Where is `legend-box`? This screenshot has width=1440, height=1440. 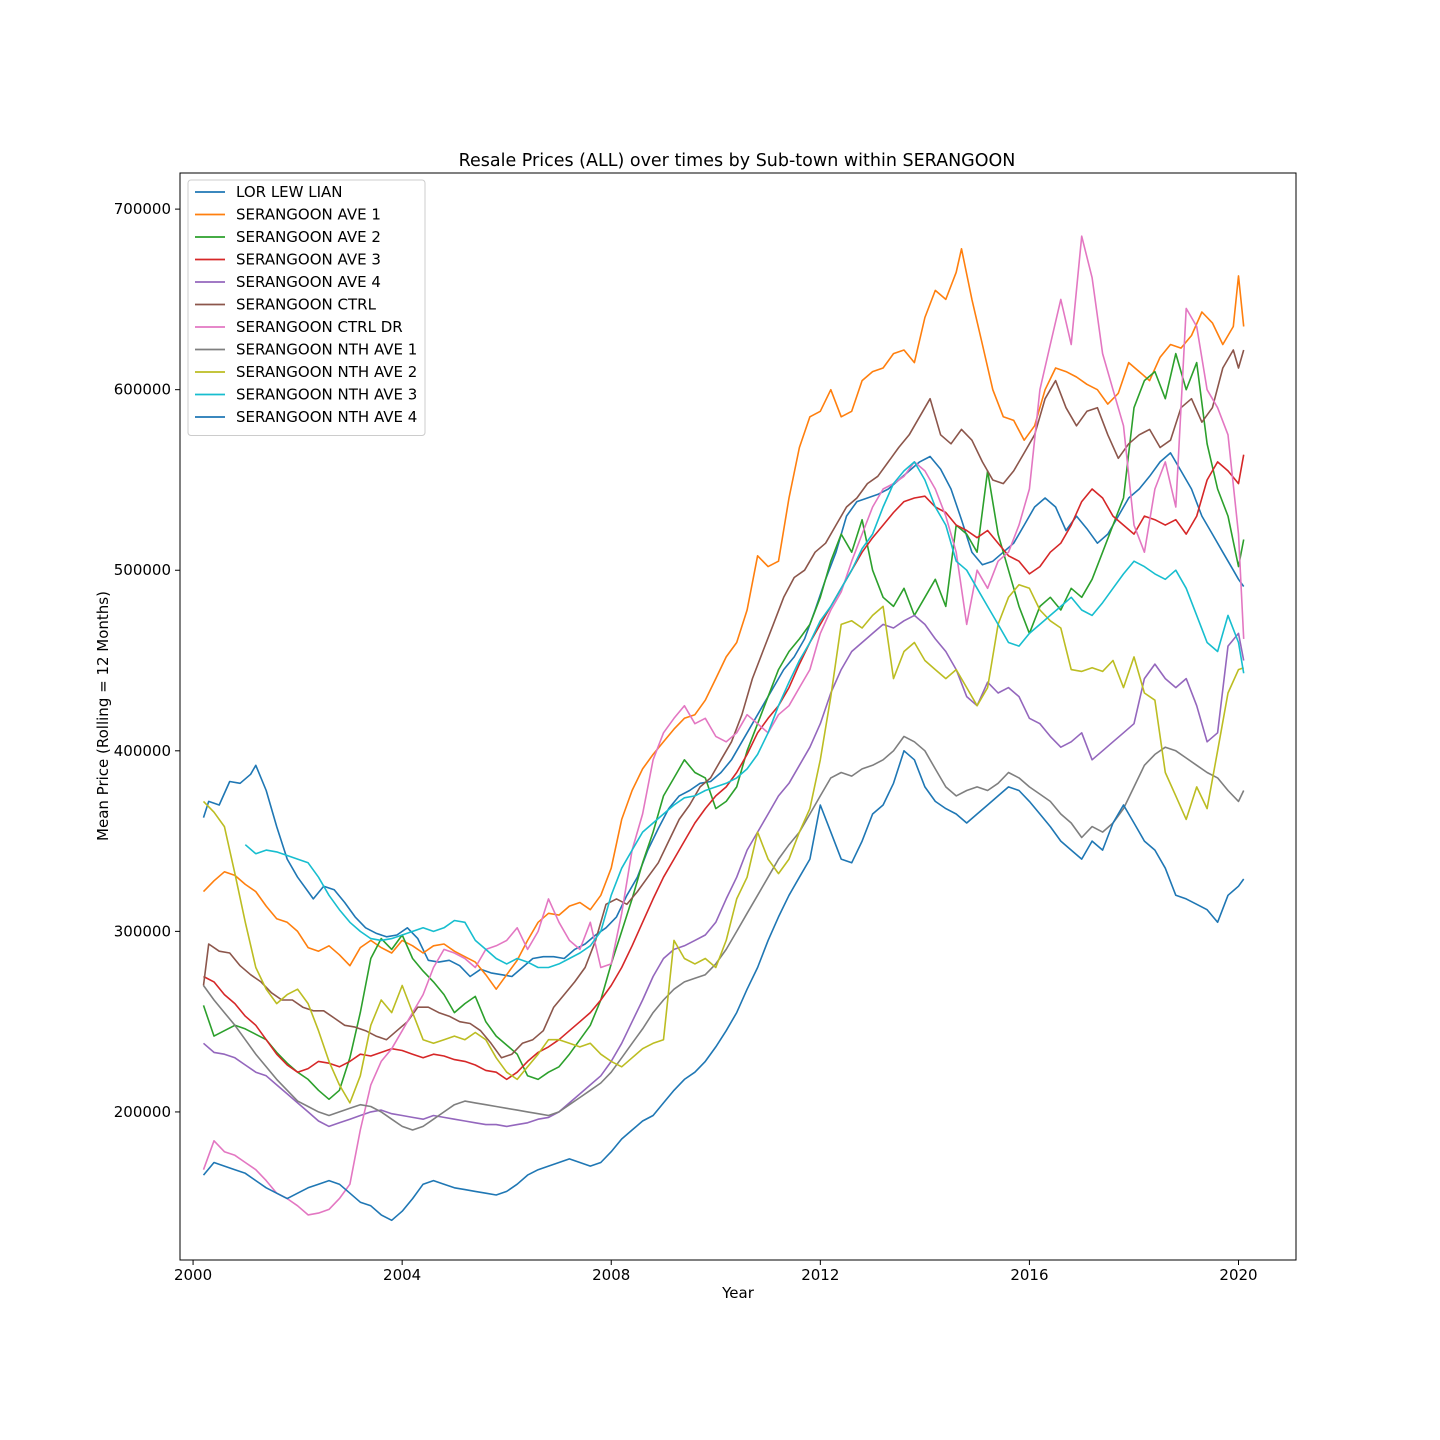 legend-box is located at coordinates (306, 307).